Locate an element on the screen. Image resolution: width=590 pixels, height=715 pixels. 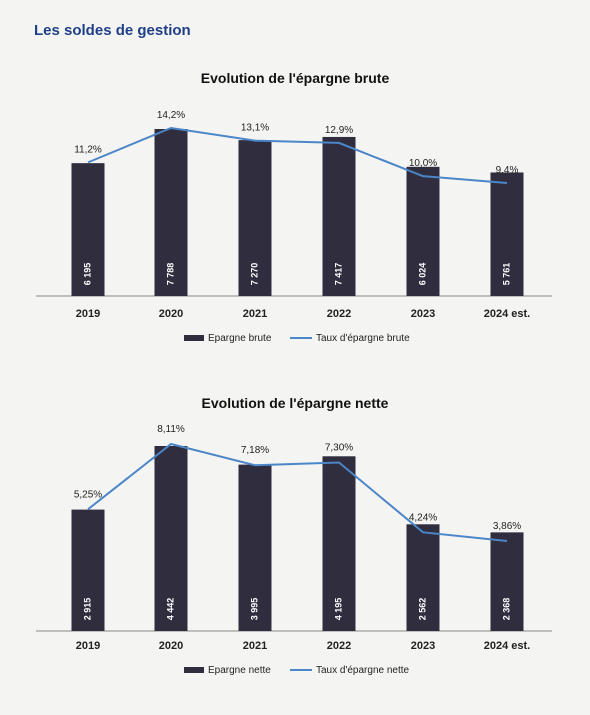
bar-value-label: 7 270 is located at coordinates (254, 274).